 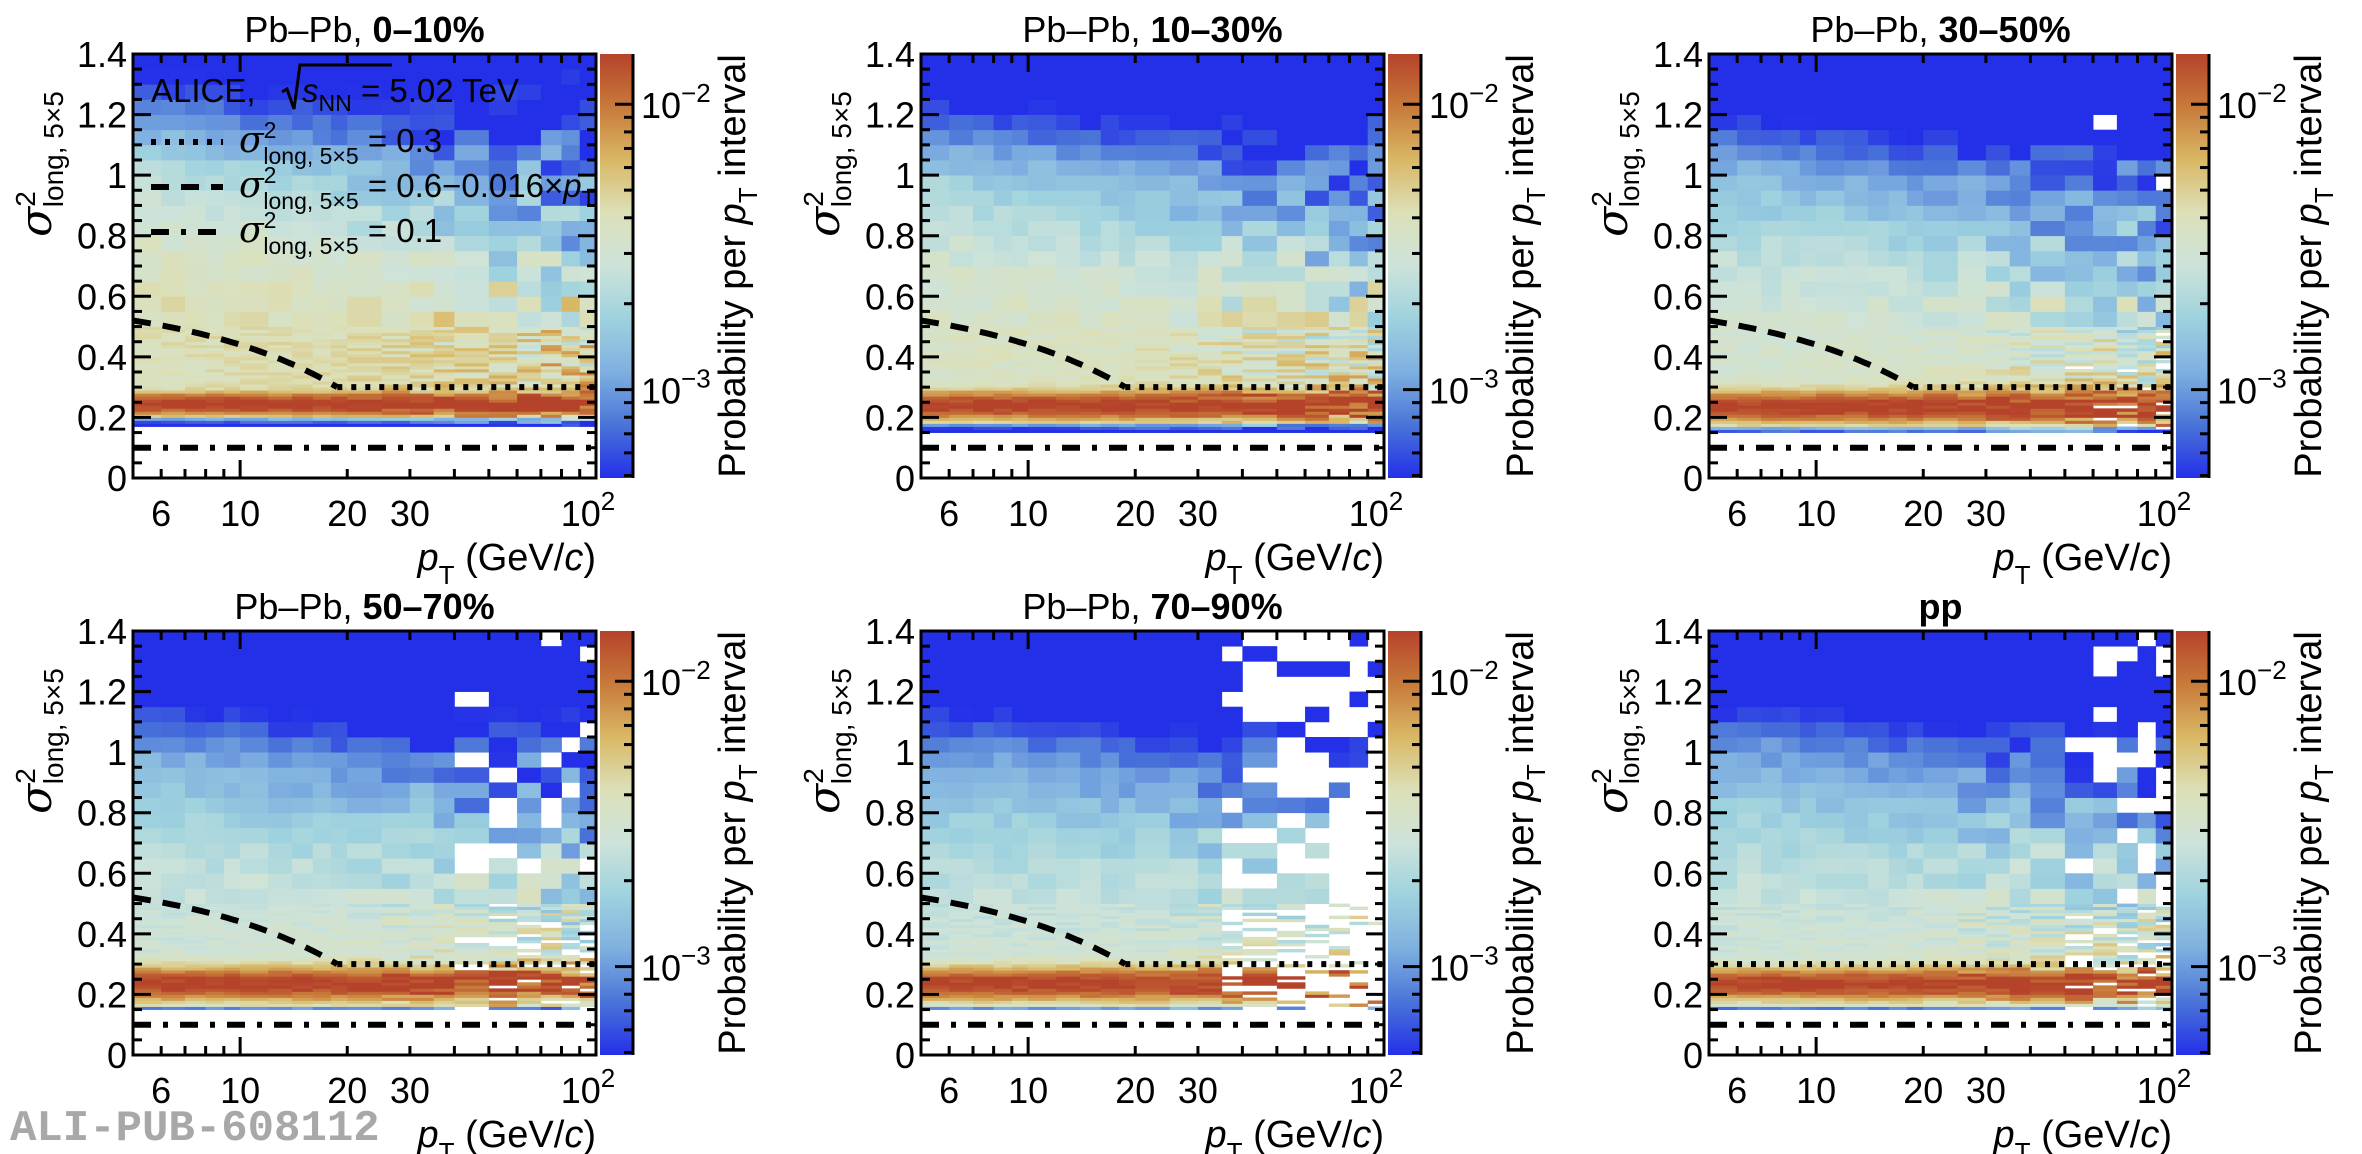 What do you see at coordinates (1874, 29) in the screenshot?
I see `title-system: Pb–Pb,` at bounding box center [1874, 29].